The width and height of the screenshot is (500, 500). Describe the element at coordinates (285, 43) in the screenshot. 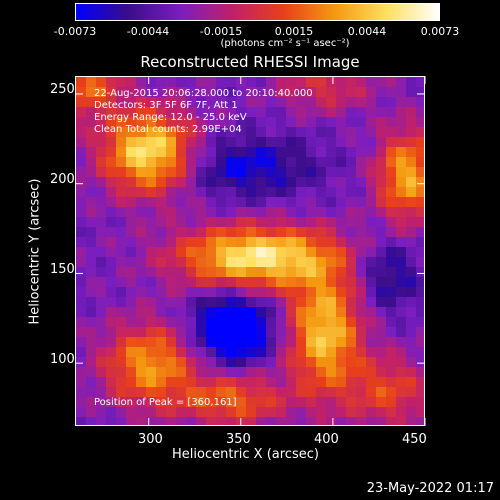

I see `colorbar-units: (photons cm⁻² s⁻¹ asec⁻²)` at that location.